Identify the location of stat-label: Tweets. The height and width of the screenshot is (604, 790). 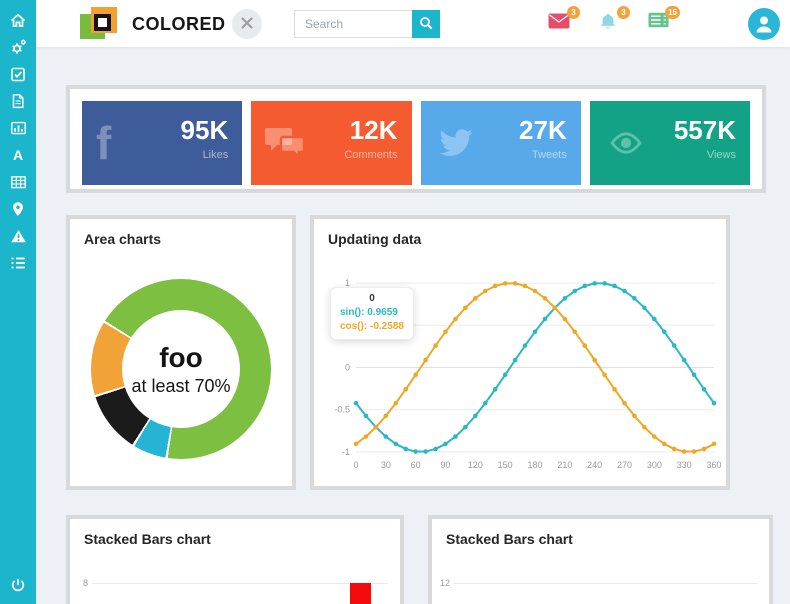
(549, 155).